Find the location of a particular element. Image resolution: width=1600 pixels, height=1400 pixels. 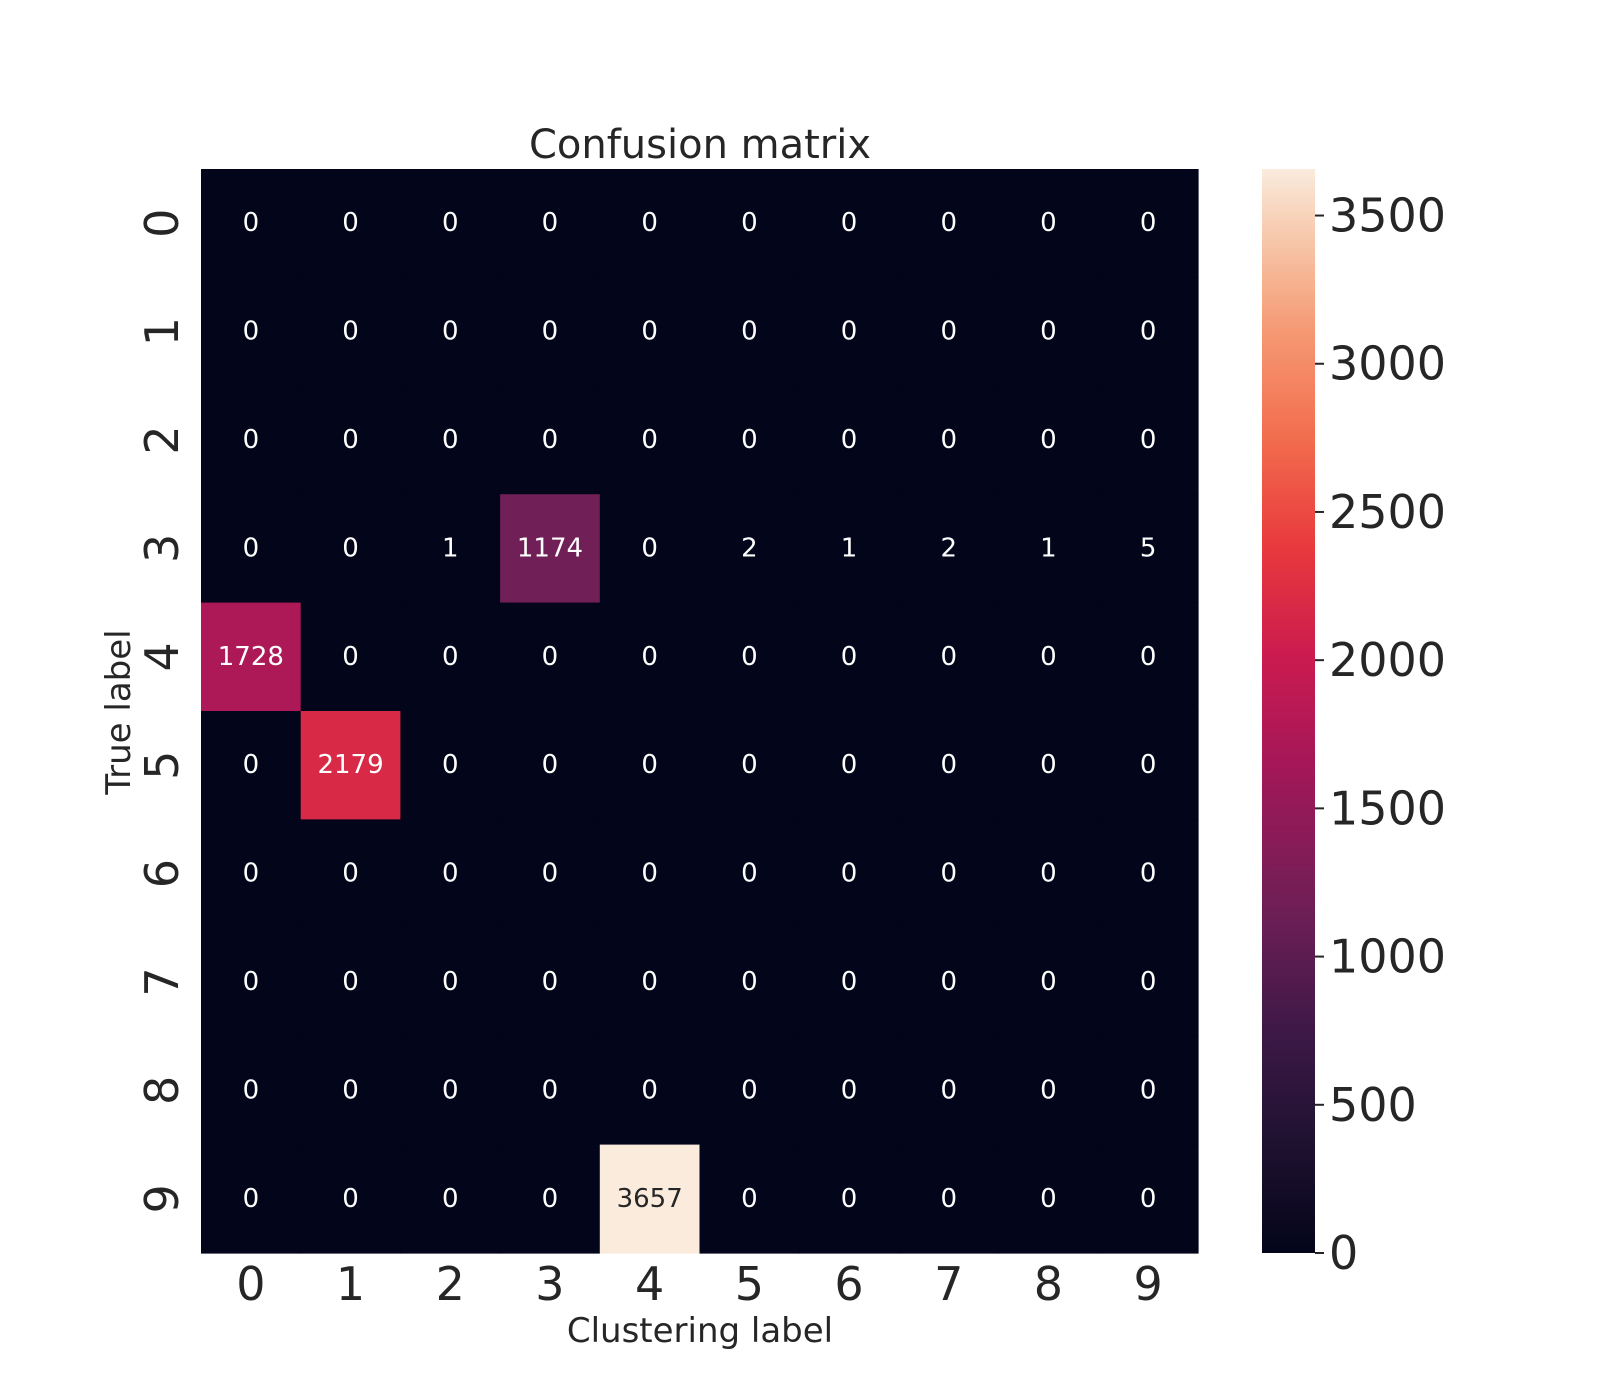

cell-label-r1-c1: 0 is located at coordinates (350, 332).